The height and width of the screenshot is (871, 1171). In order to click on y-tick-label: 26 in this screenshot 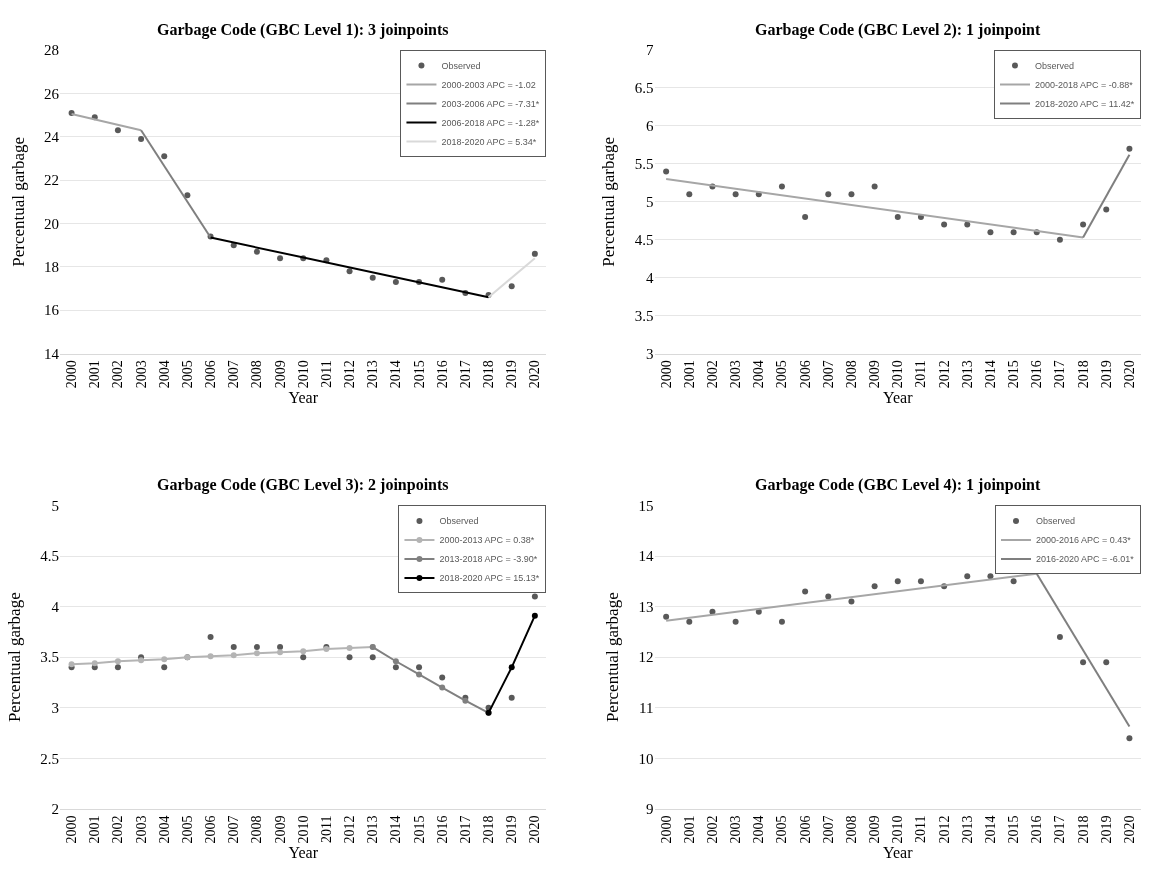, I will do `click(52, 93)`.